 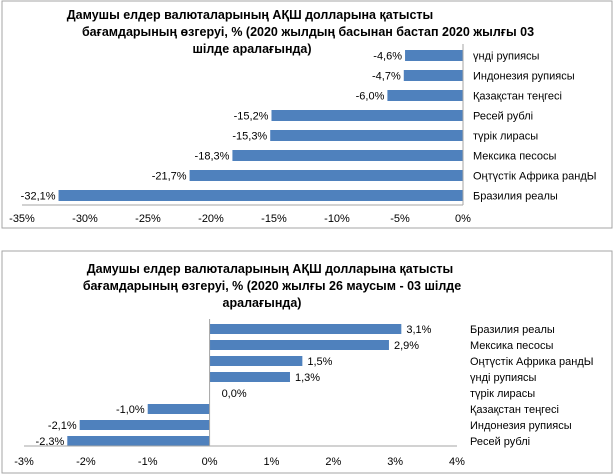 I want to click on chart-title-line: аралағында), so click(x=262, y=303).